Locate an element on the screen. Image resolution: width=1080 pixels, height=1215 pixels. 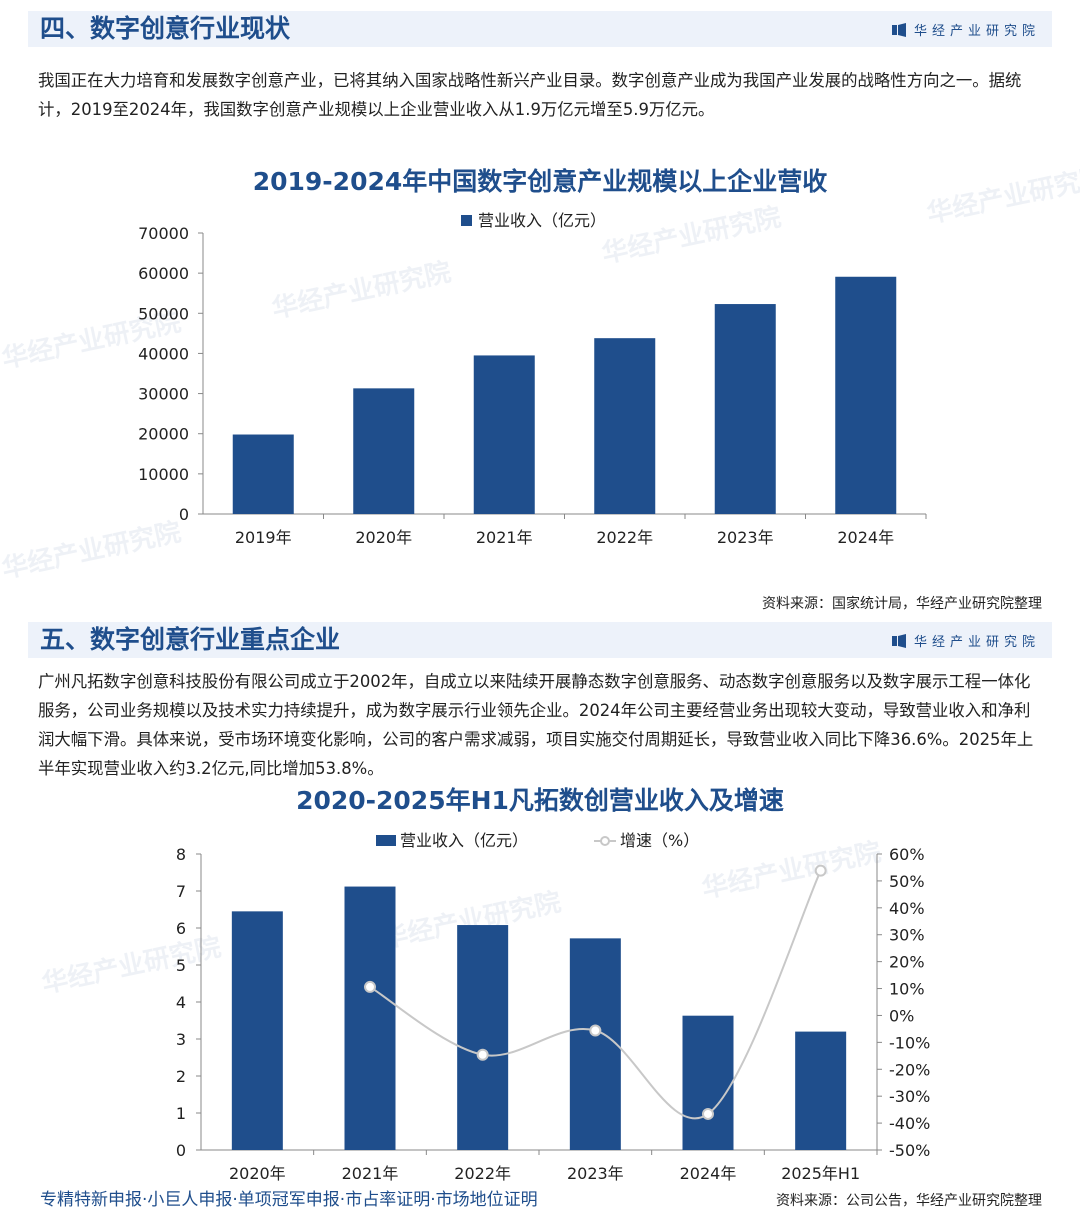
y2-tick-label: 10% is located at coordinates (907, 989).